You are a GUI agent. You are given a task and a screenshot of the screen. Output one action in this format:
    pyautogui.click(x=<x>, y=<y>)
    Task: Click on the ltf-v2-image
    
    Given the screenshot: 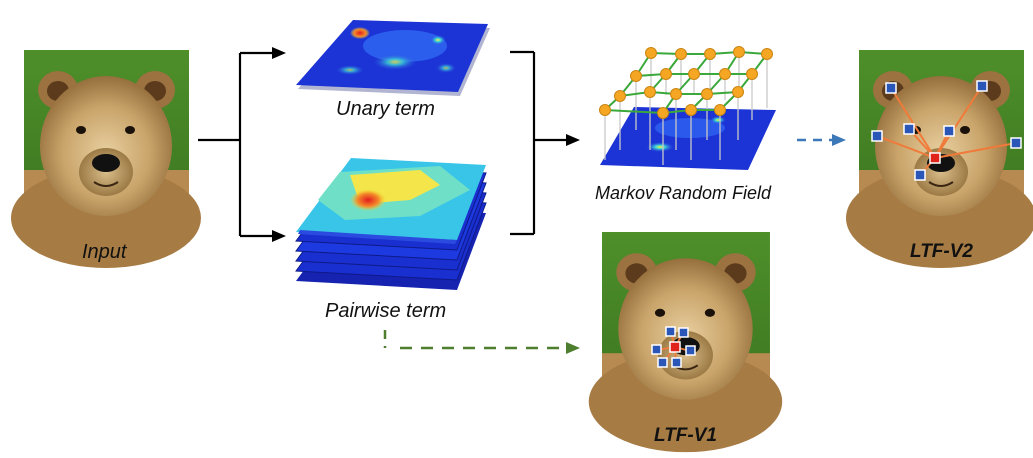 What is the action you would take?
    pyautogui.click(x=939, y=159)
    